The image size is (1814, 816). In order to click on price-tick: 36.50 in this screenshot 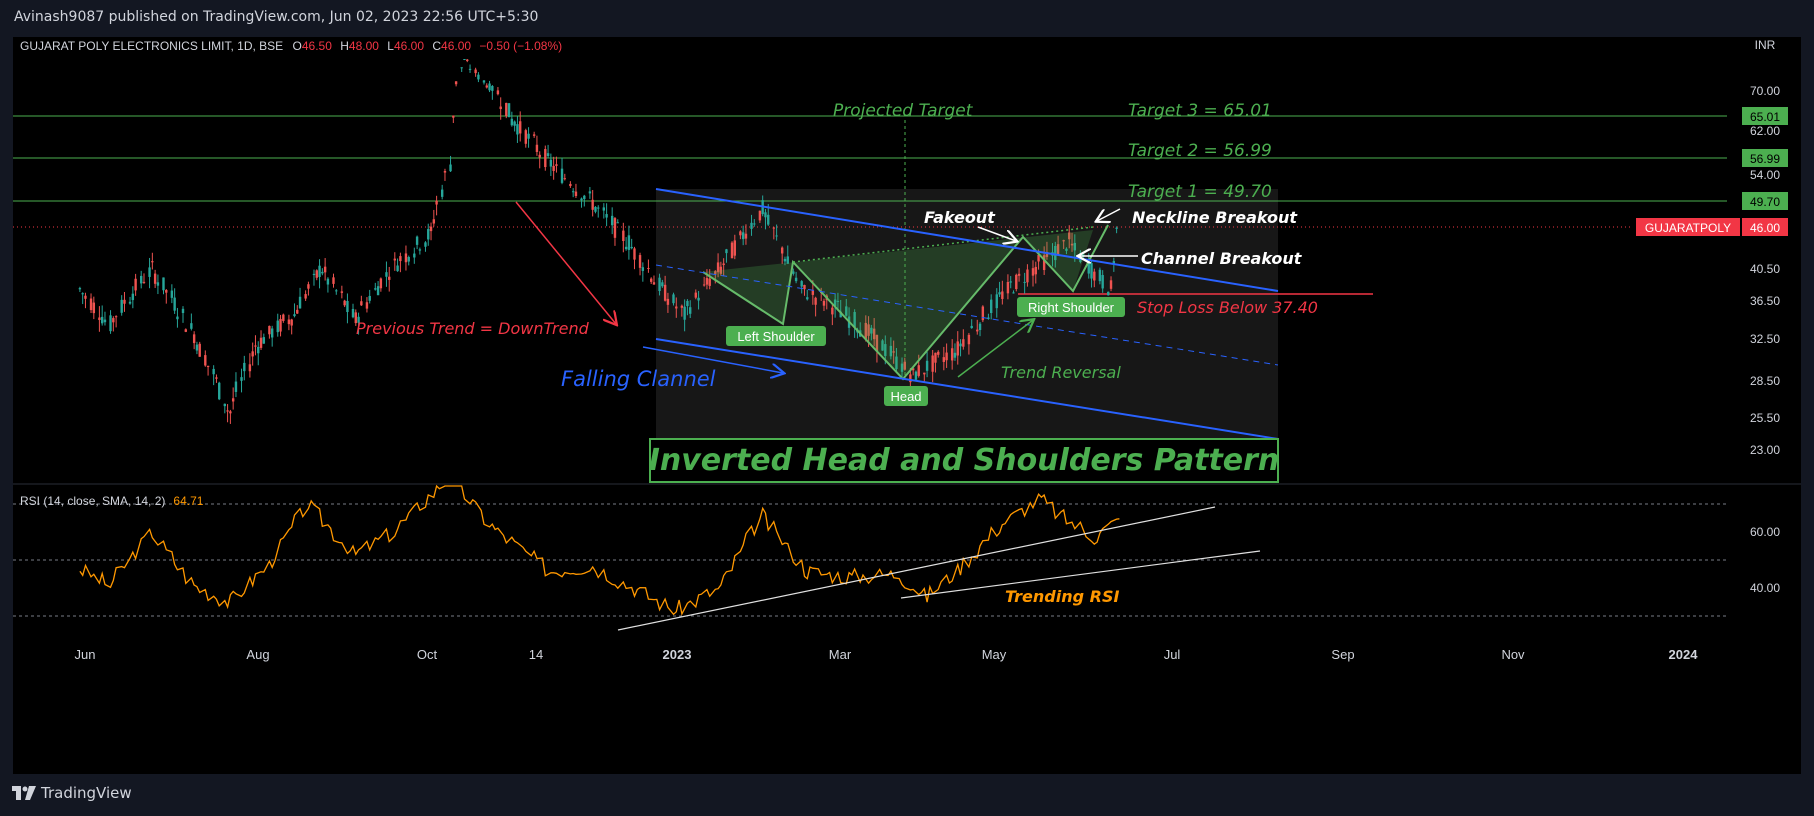, I will do `click(1765, 301)`.